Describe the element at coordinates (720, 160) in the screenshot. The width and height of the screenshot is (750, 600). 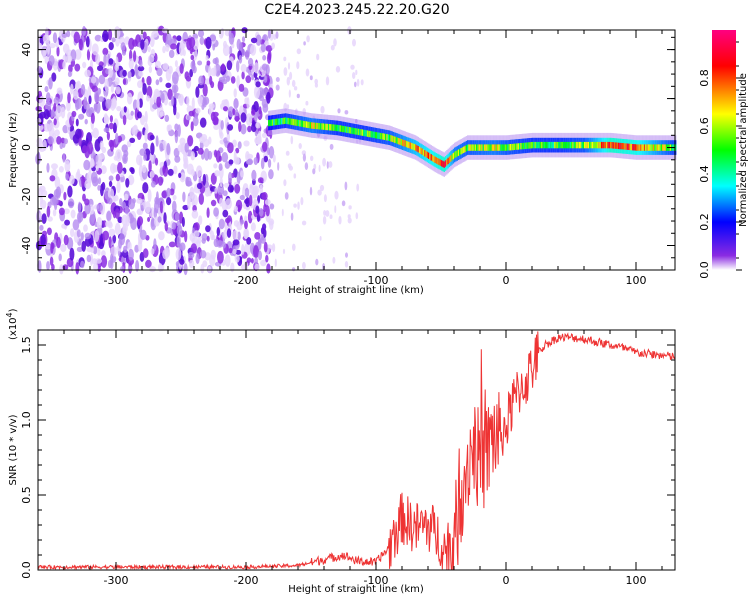
I see `colorbar-axis: 0.0 0.2 0.4 0.6 0.8` at that location.